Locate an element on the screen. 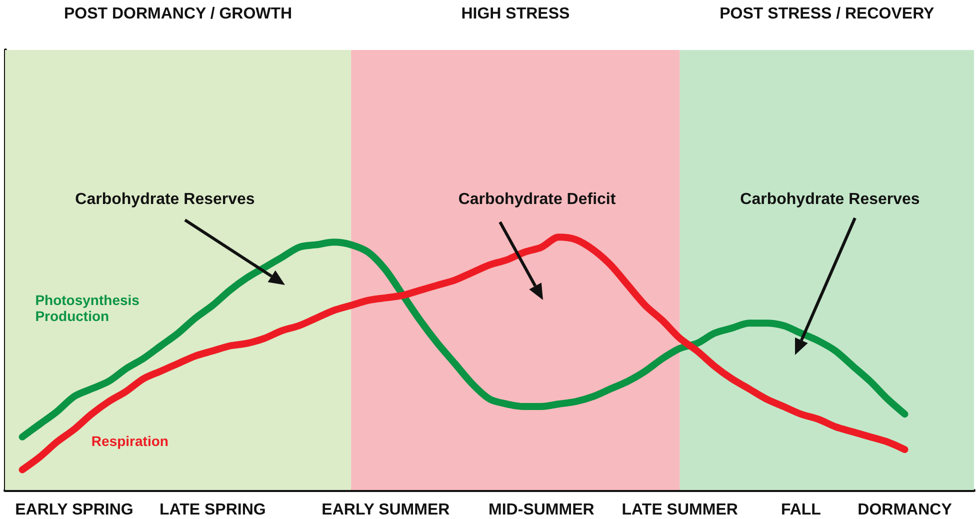  text: Carbohydrate Deficit is located at coordinates (537, 200).